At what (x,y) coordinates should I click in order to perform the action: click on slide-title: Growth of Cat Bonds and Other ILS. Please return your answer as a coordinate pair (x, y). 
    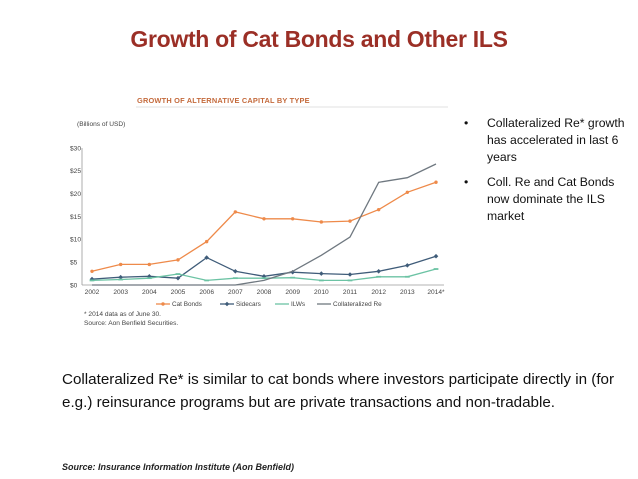
    Looking at the image, I should click on (319, 39).